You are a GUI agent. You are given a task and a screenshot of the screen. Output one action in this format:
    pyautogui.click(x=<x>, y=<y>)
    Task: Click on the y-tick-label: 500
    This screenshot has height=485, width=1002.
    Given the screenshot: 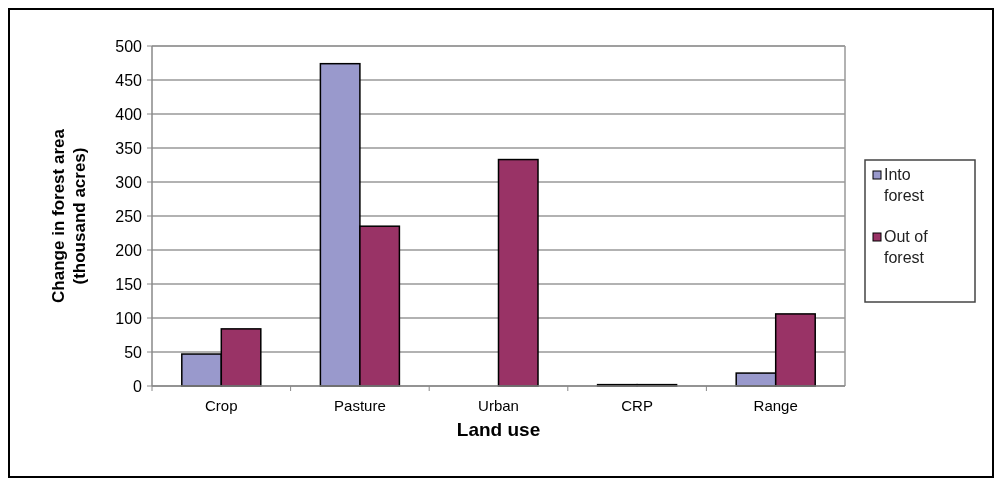 What is the action you would take?
    pyautogui.click(x=129, y=46)
    